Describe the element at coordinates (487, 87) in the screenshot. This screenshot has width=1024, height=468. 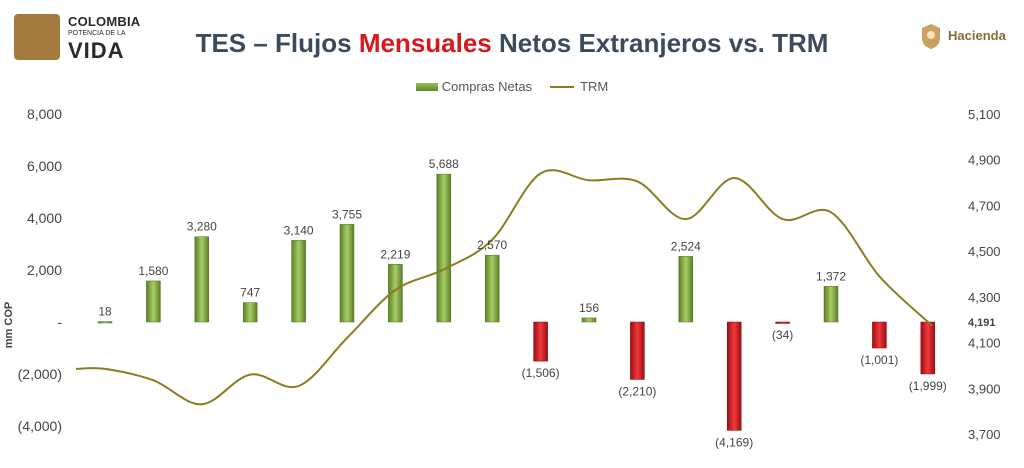
I see `legend-item-compras: Compras Netas` at that location.